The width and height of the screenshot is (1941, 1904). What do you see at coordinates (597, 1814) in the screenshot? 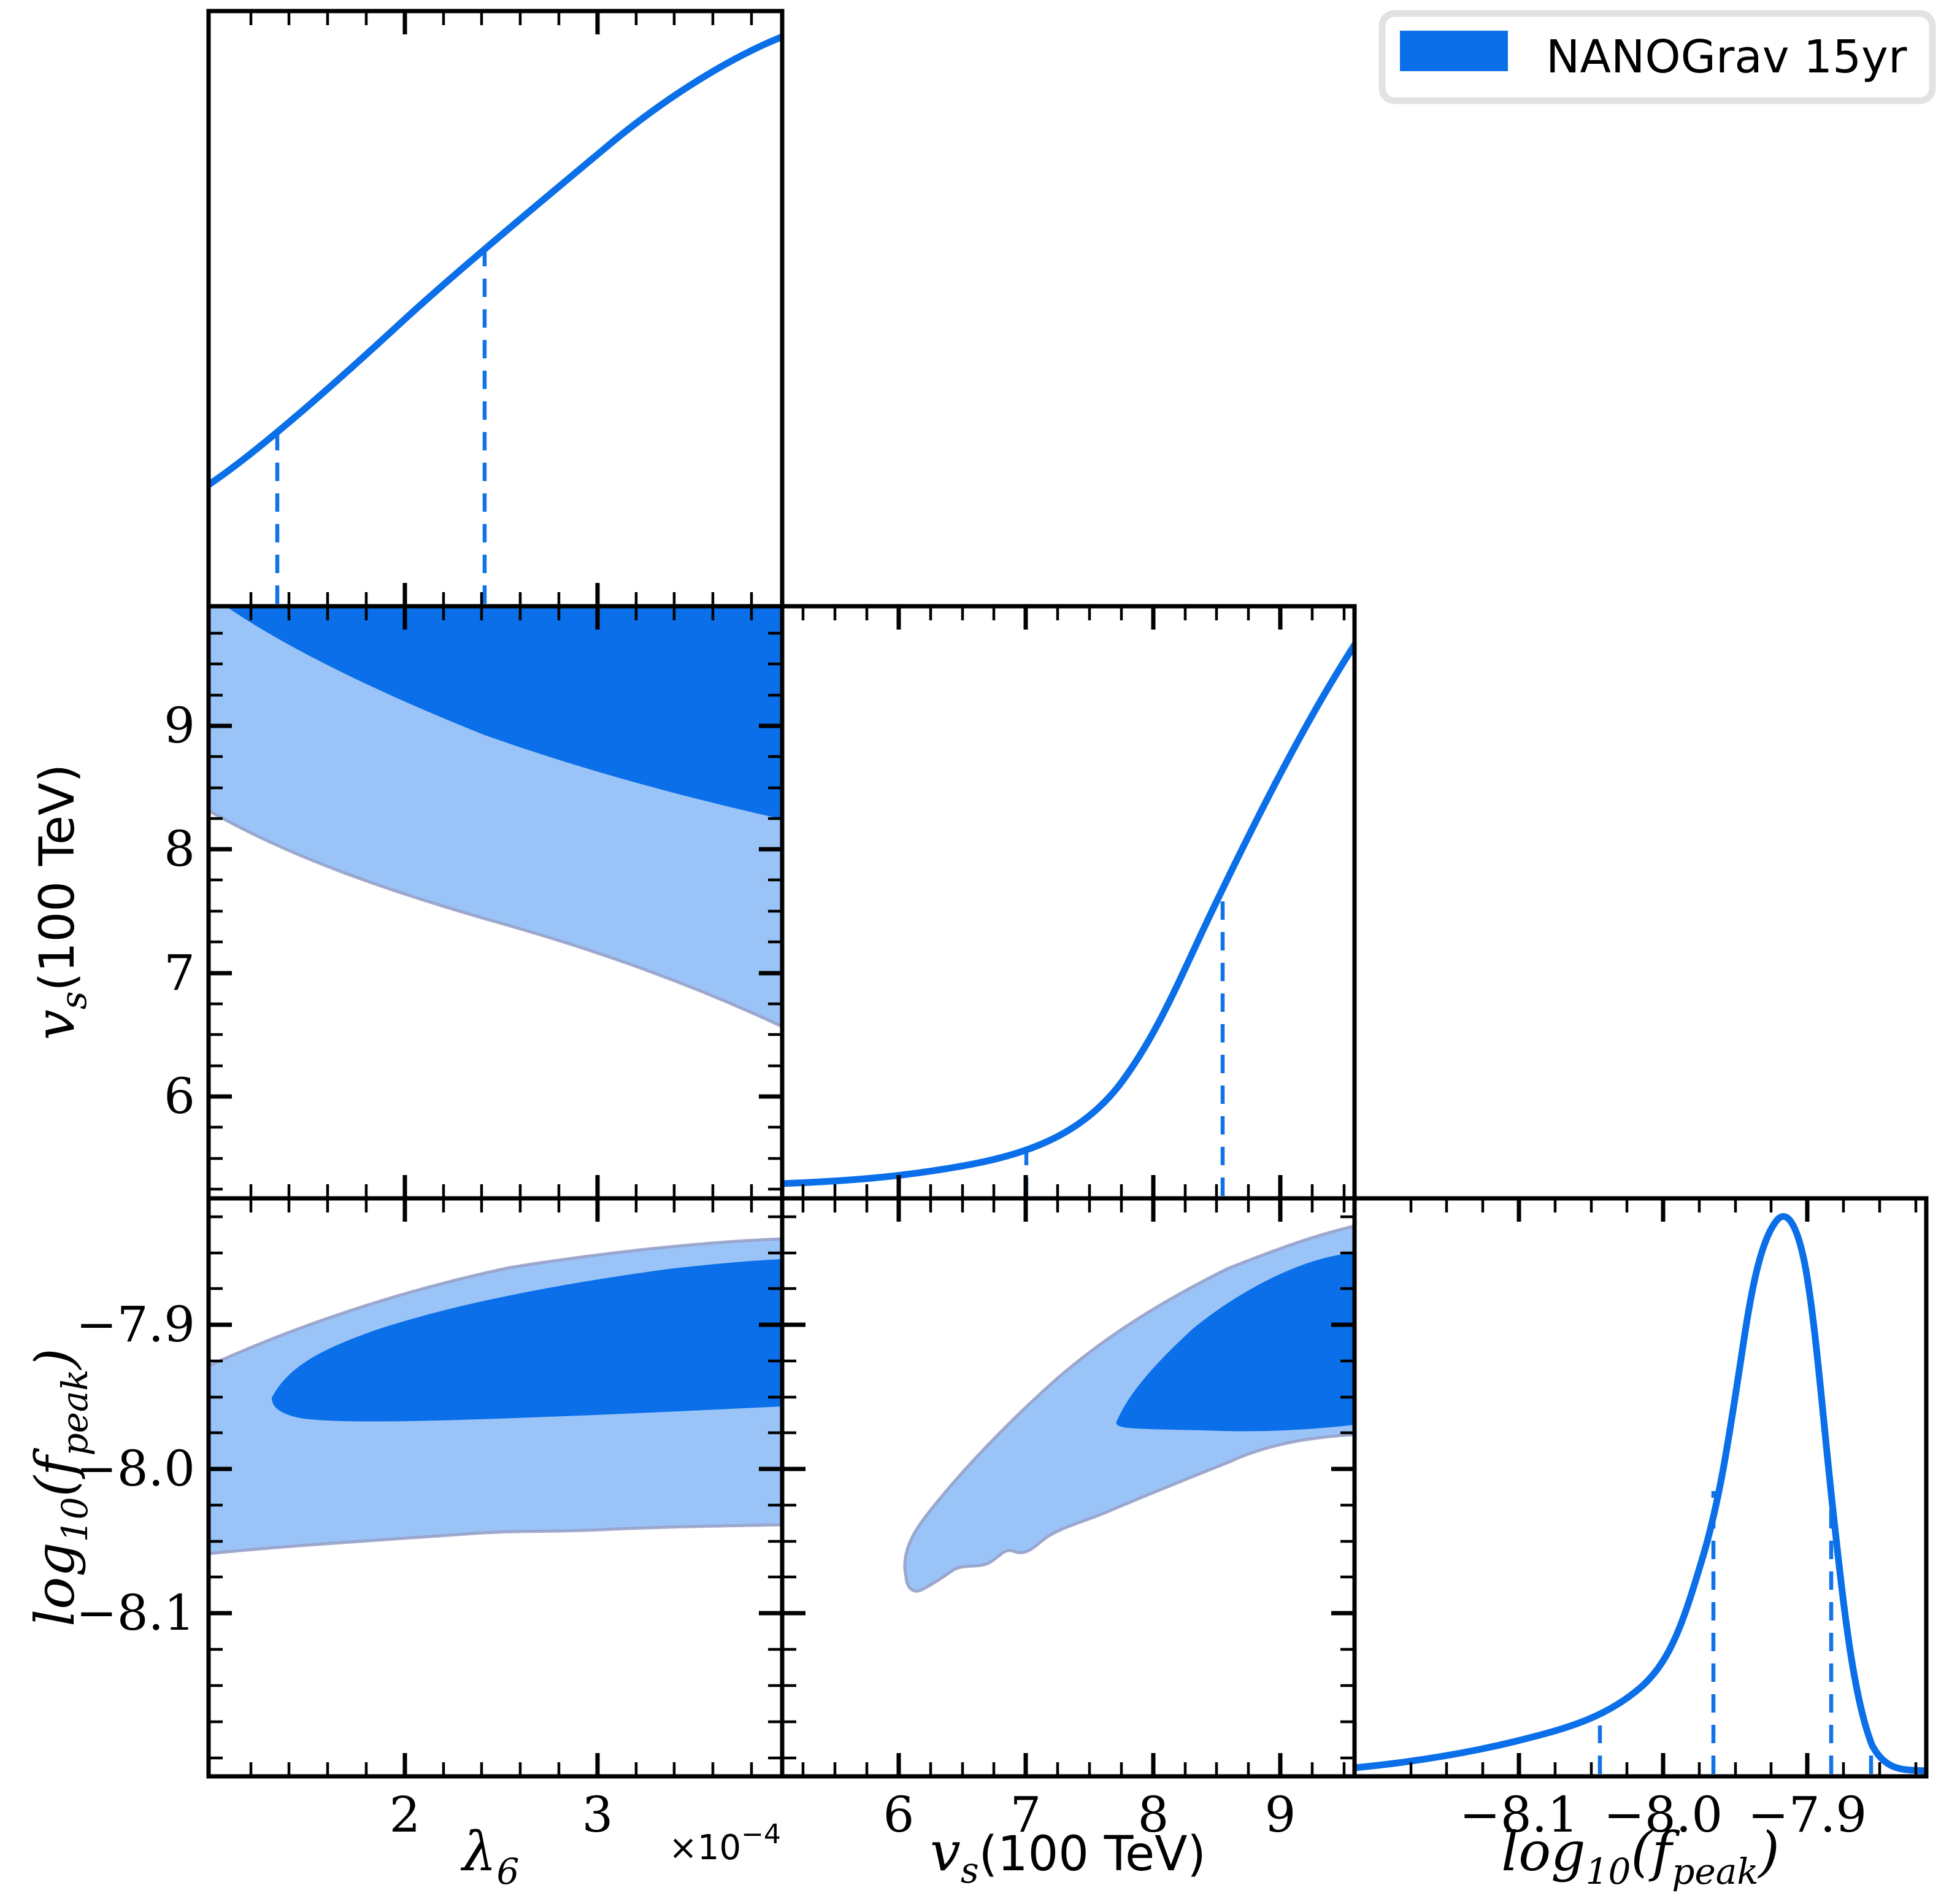
I see `x-tick-label: 3` at bounding box center [597, 1814].